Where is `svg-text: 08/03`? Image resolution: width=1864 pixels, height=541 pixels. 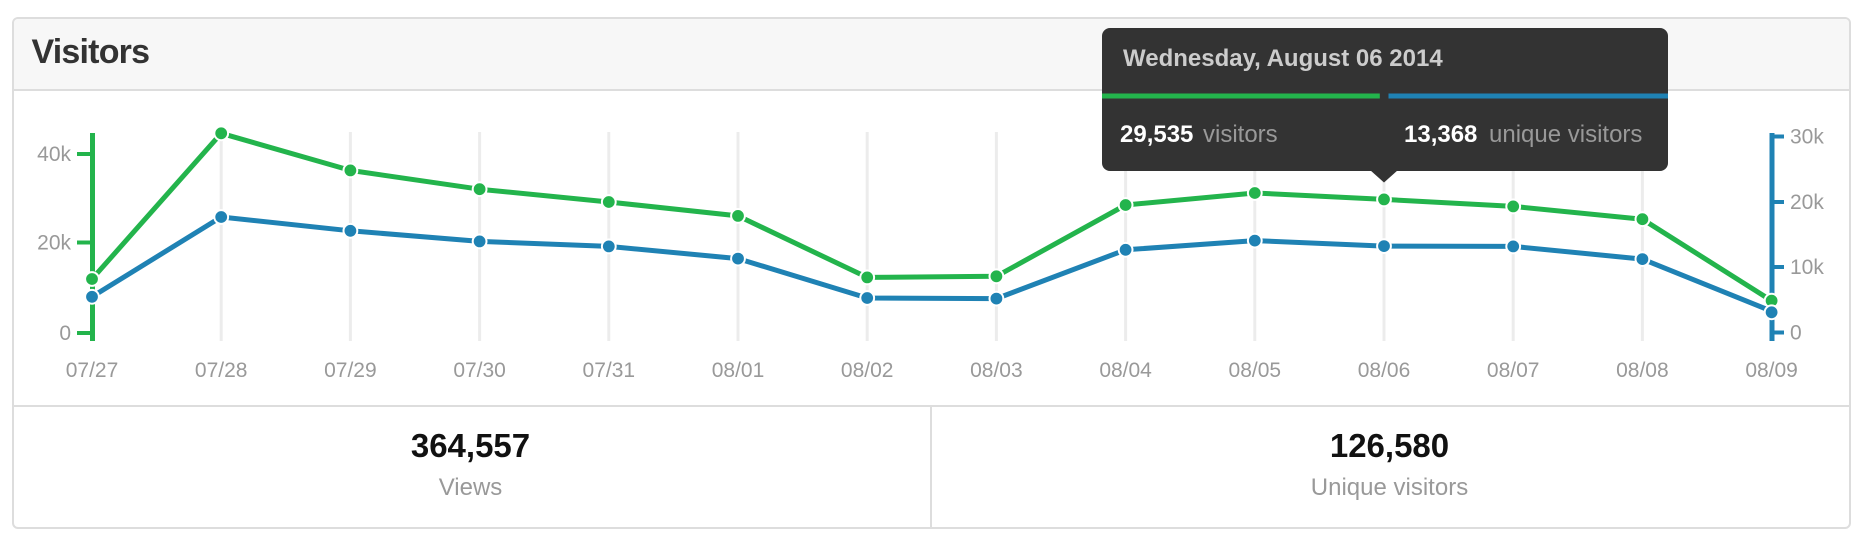 svg-text: 08/03 is located at coordinates (996, 370).